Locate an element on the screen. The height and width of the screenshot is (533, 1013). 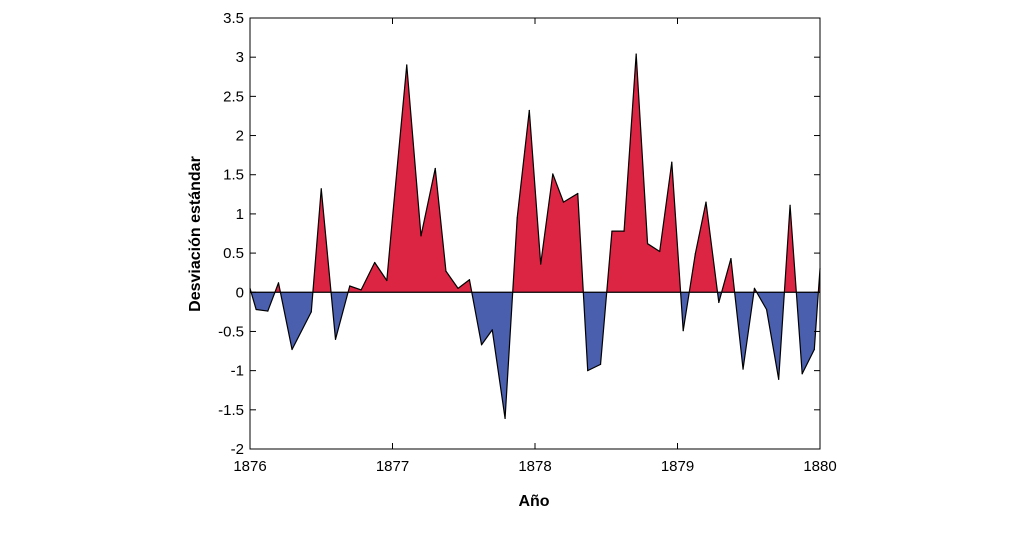
y-tick-label-4: 0 is located at coordinates (240, 292).